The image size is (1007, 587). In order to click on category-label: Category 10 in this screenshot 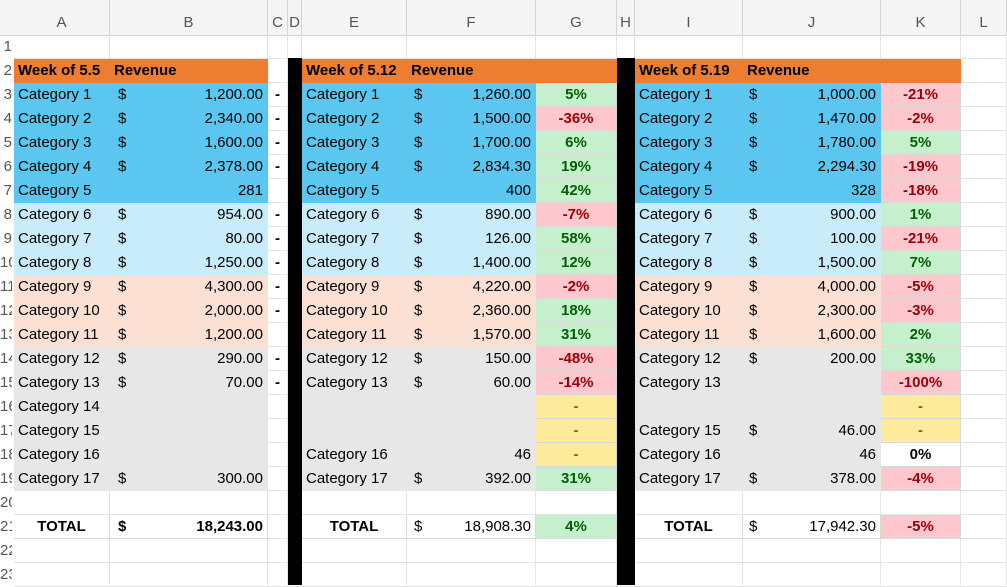, I will do `click(354, 311)`.